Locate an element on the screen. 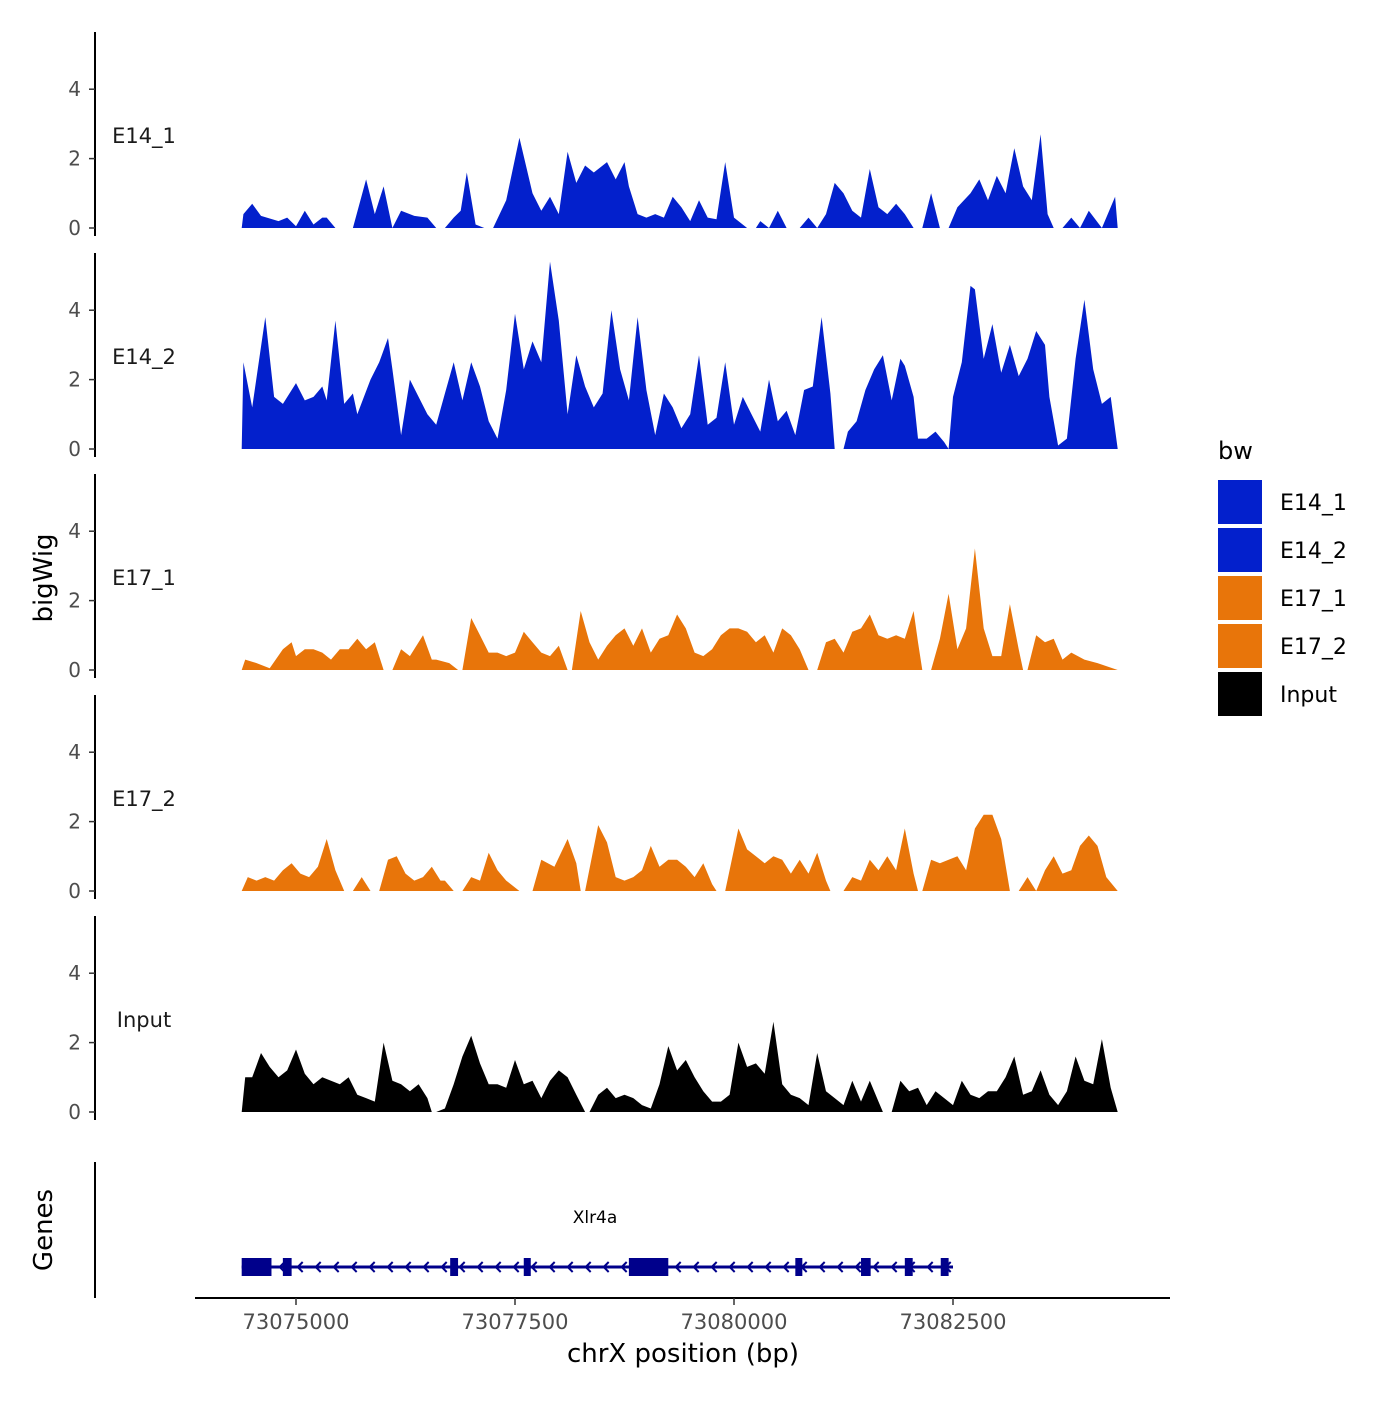  track-panel-e14-1: 0 2 4 E14_1 is located at coordinates (593, 136).